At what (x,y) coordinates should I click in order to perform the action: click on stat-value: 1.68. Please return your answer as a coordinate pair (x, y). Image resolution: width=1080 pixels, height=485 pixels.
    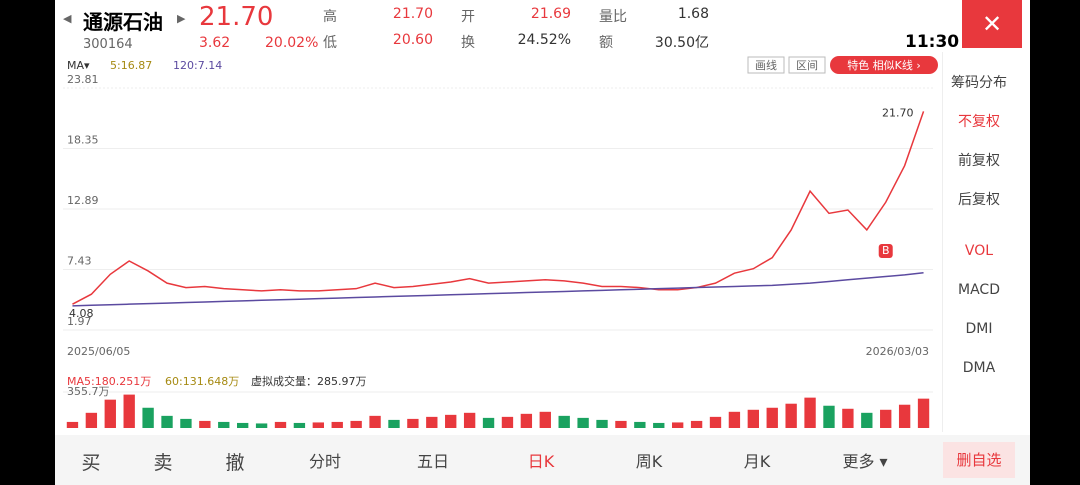
    Looking at the image, I should click on (693, 14).